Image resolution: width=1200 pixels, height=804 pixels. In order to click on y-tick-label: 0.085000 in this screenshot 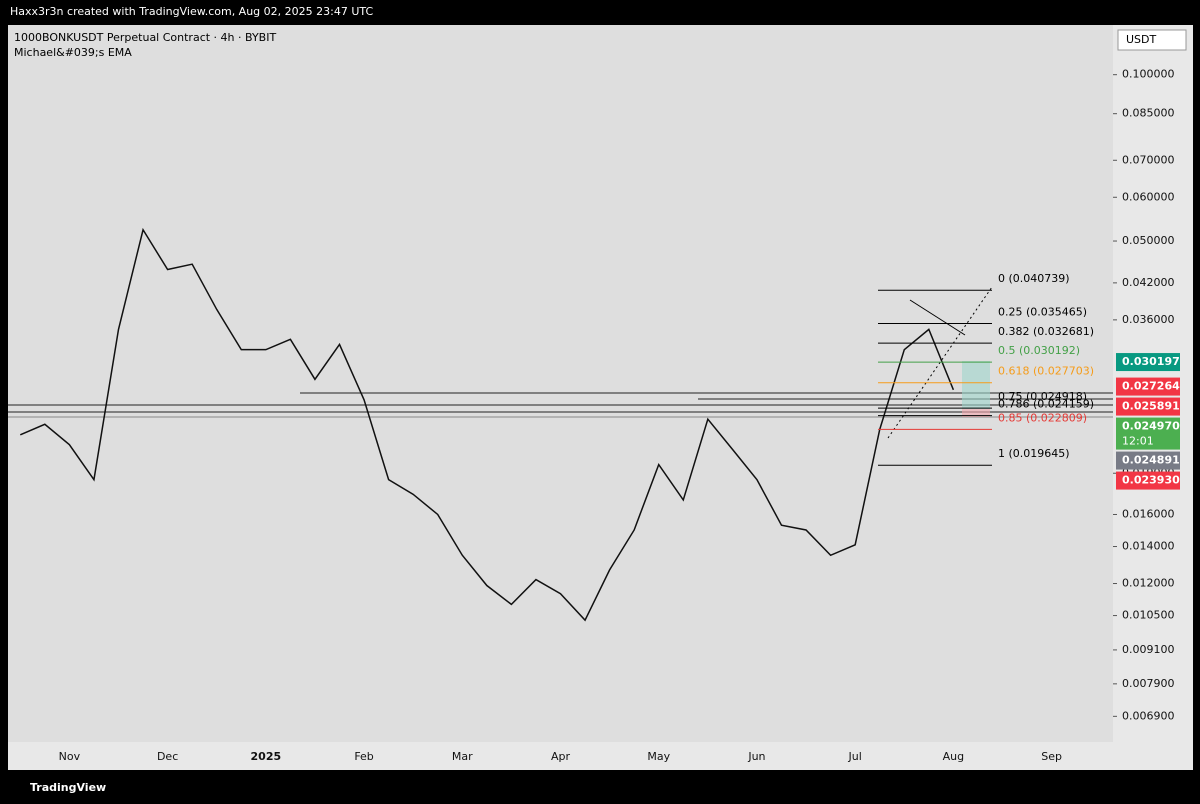, I will do `click(1148, 113)`.